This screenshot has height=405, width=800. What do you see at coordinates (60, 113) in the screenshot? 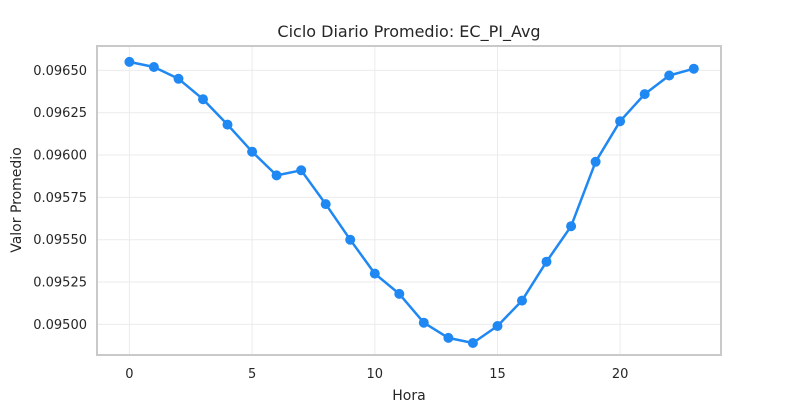
I see `y-tick-label: 0.09625` at bounding box center [60, 113].